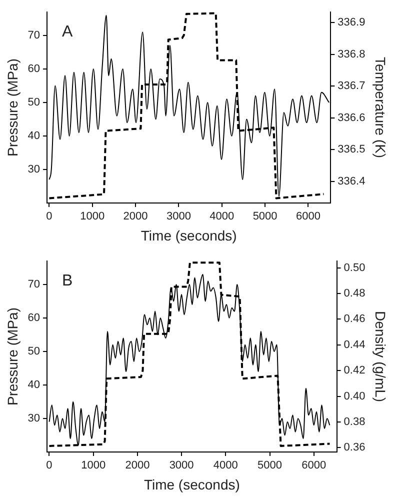  Describe the element at coordinates (68, 31) in the screenshot. I see `text: A` at that location.